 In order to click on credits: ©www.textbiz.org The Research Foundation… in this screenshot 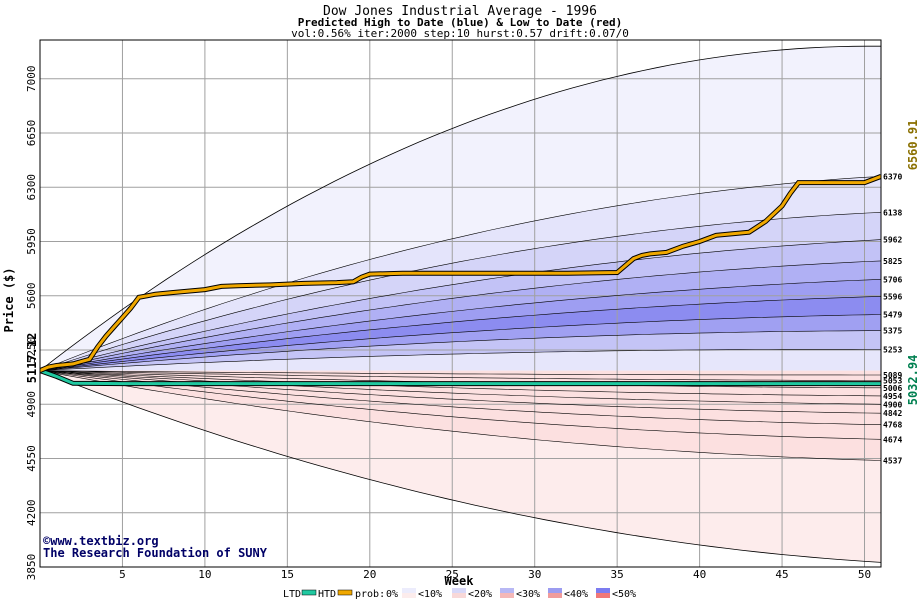, I will do `click(155, 547)`.